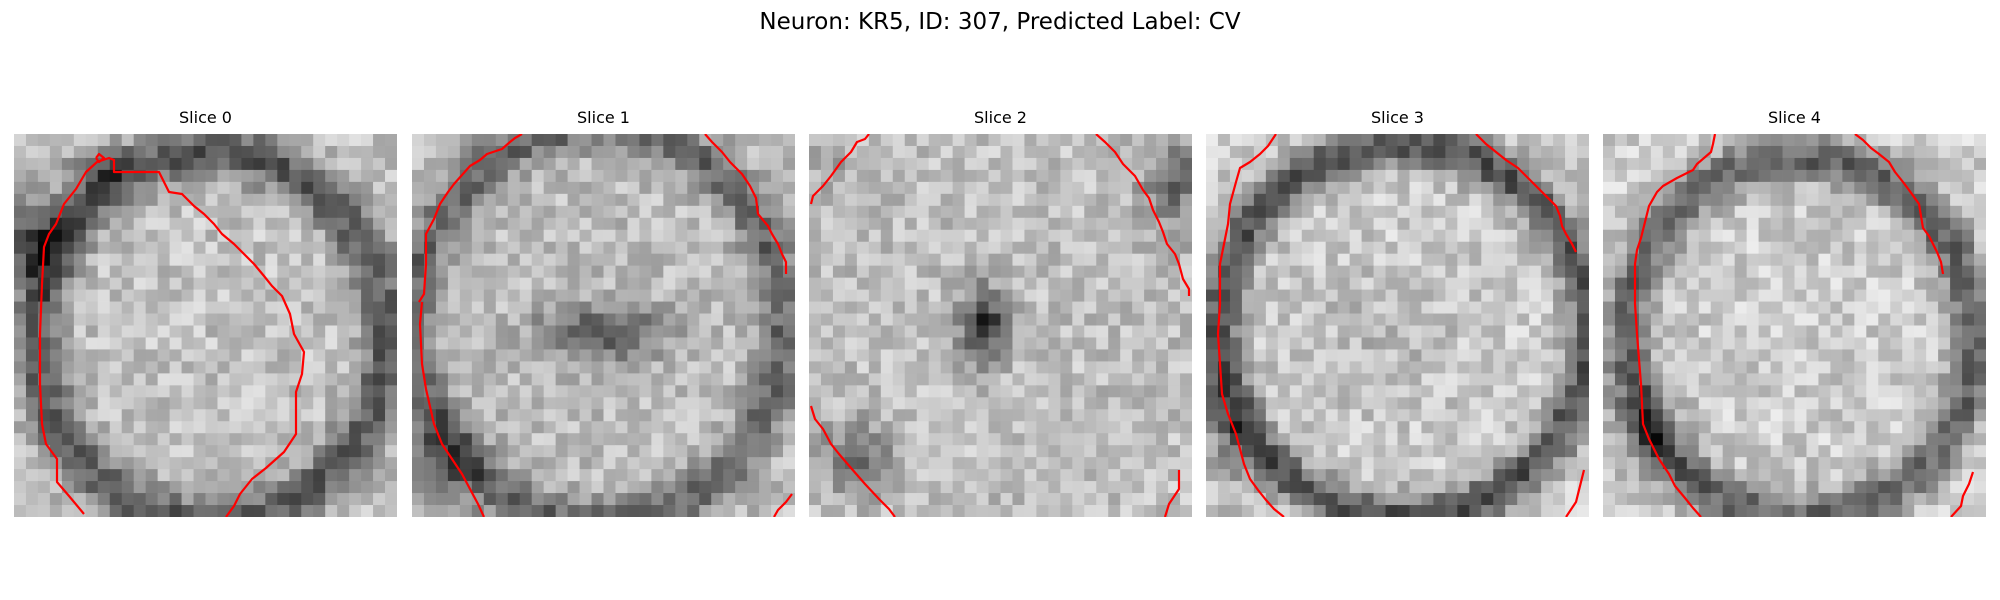  I want to click on slice-panel-4: Slice 4, so click(1794, 312).